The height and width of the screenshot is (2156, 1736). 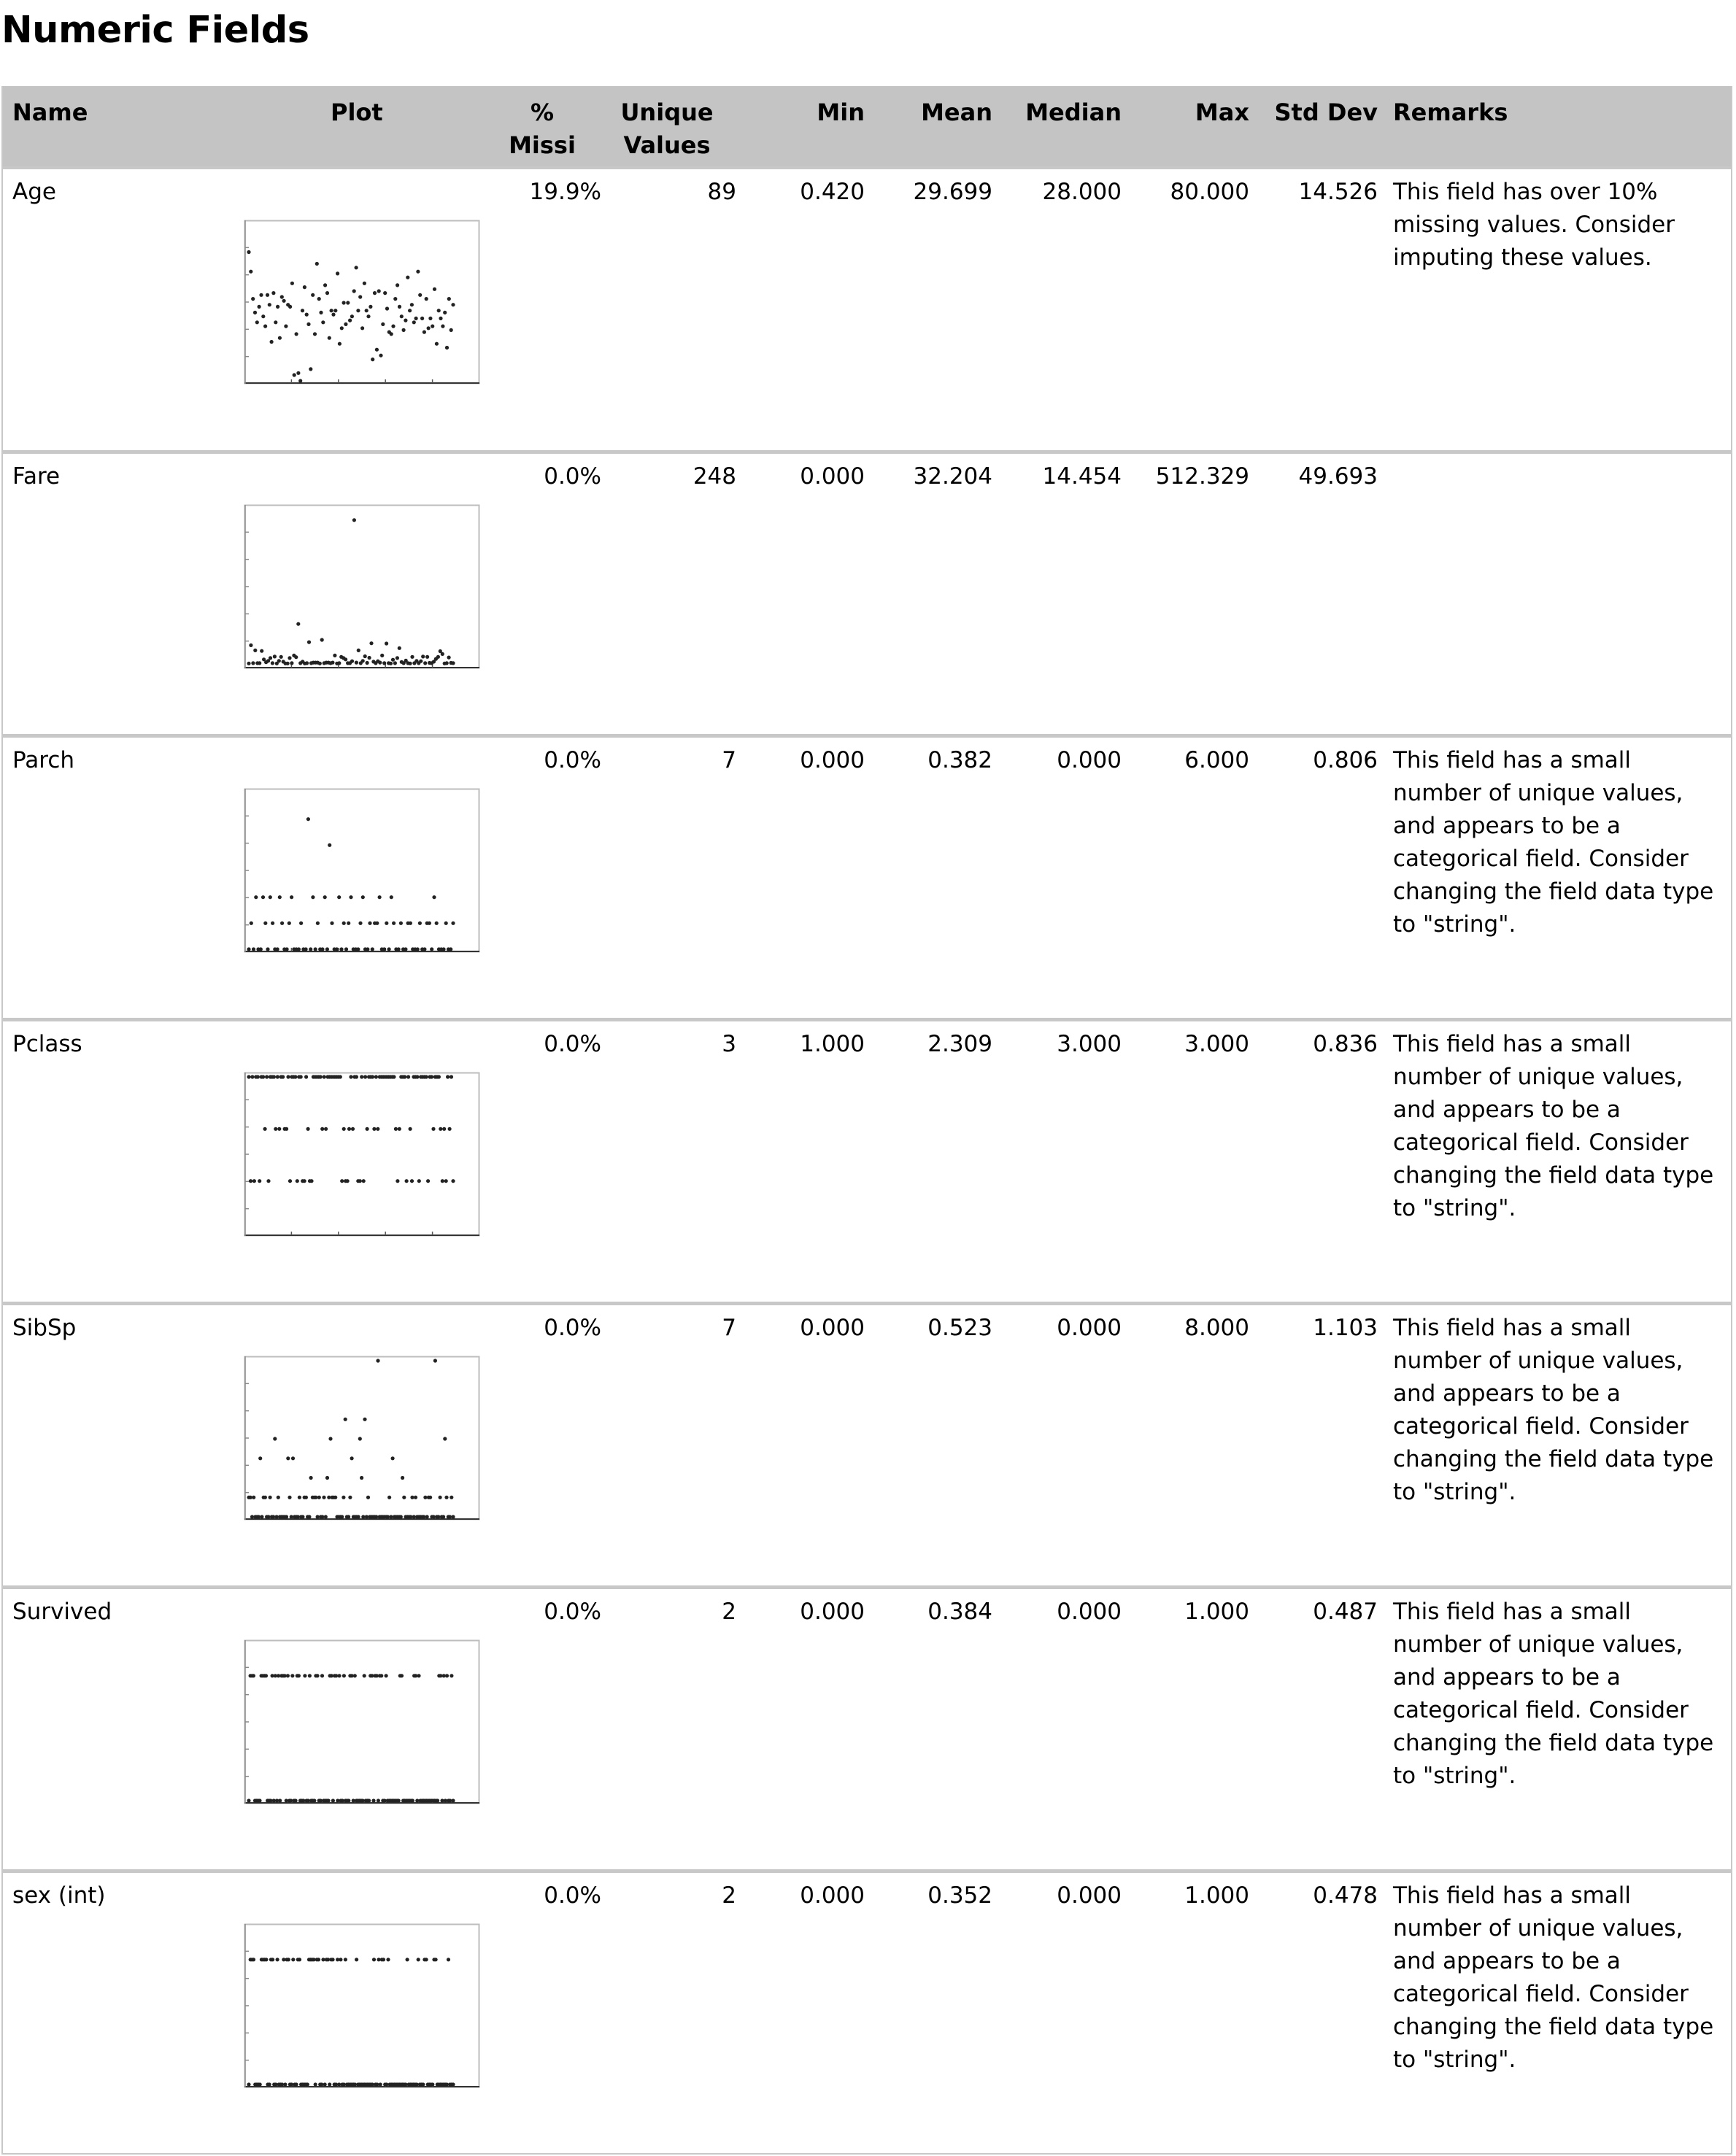 I want to click on field-name: Pclass, so click(x=47, y=1044).